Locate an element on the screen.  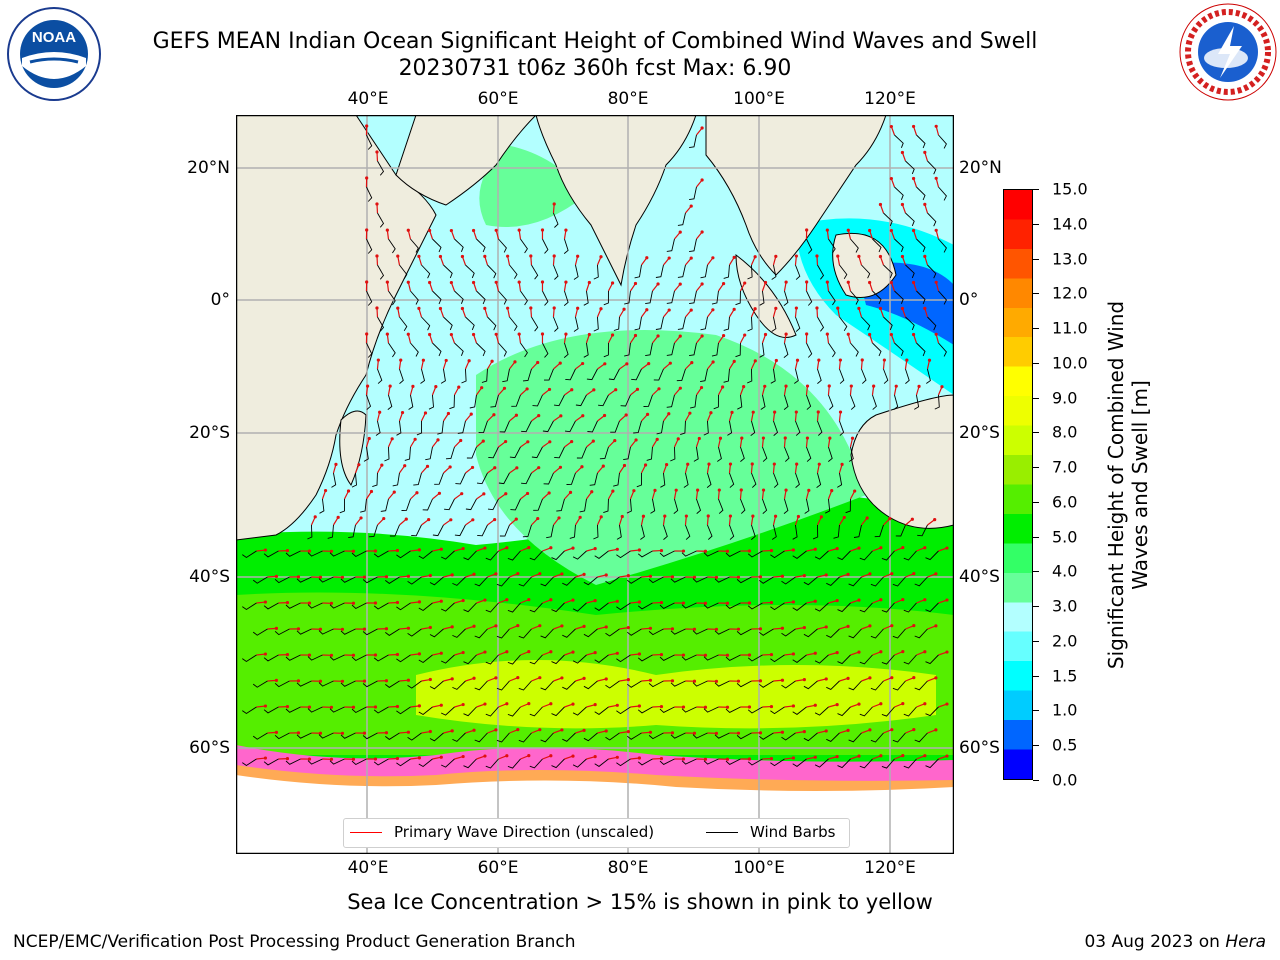
lat-label-left: 20°N is located at coordinates (208, 168).